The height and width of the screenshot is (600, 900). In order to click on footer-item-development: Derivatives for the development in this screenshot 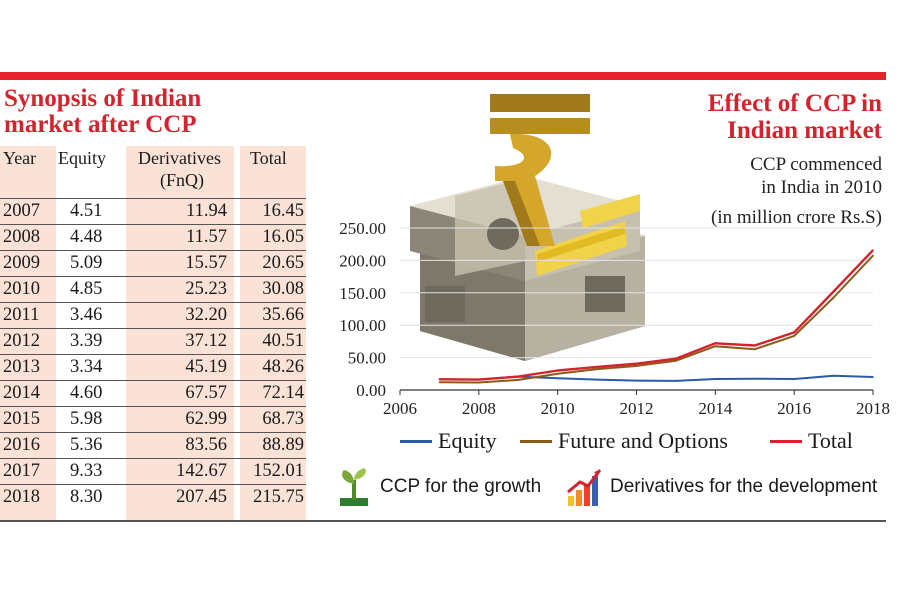, I will do `click(721, 487)`.